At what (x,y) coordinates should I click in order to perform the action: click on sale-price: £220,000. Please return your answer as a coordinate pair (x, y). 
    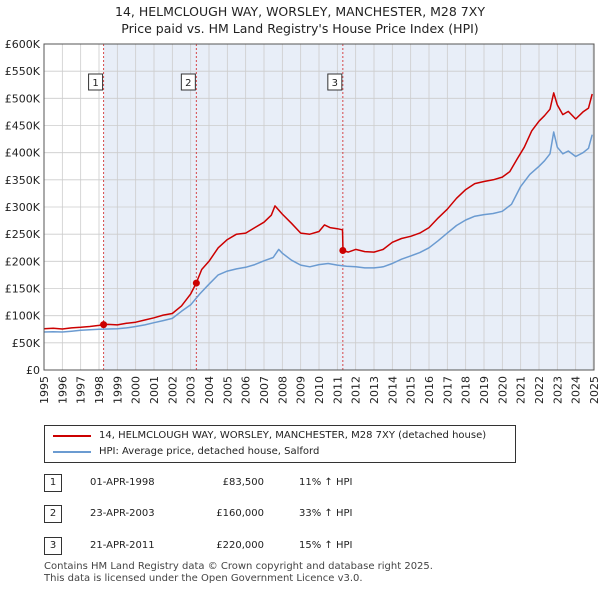
    Looking at the image, I should click on (240, 545).